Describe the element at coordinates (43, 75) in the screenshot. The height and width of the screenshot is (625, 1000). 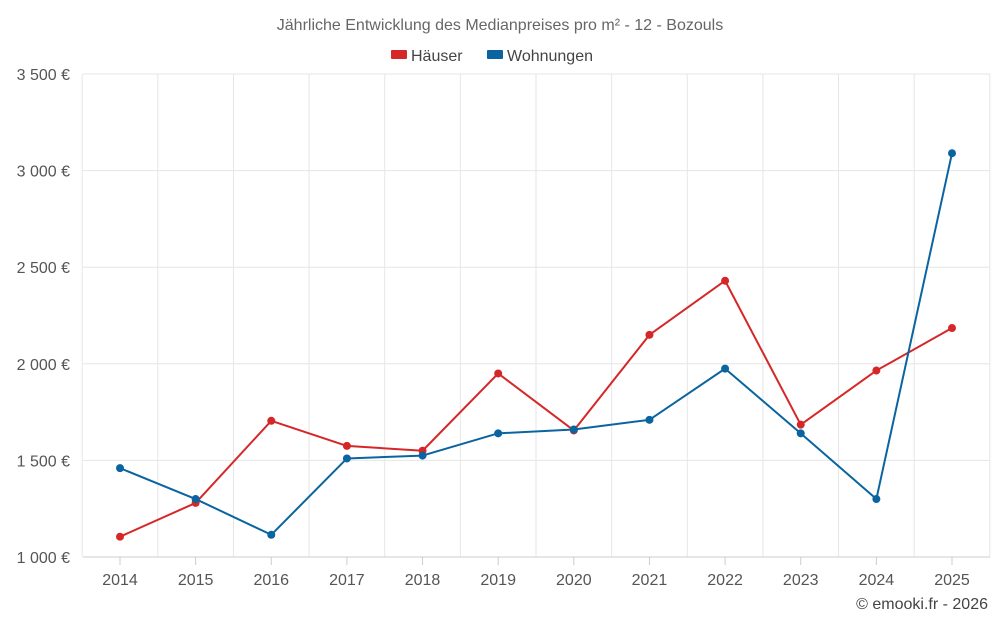
I see `y-tick-label: 3 500 €` at that location.